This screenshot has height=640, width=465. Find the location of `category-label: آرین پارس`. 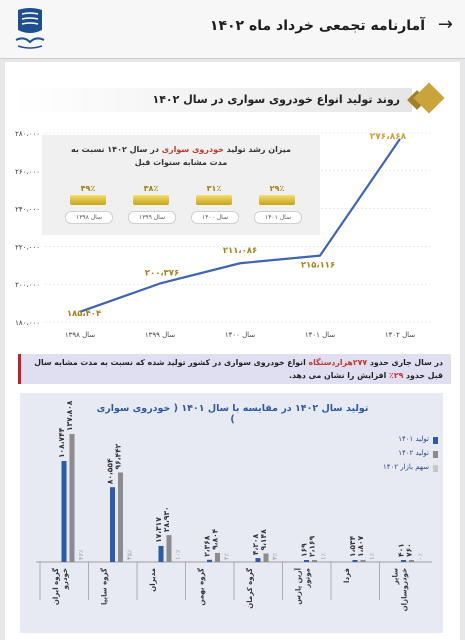

category-label: آرین پارس is located at coordinates (298, 585).